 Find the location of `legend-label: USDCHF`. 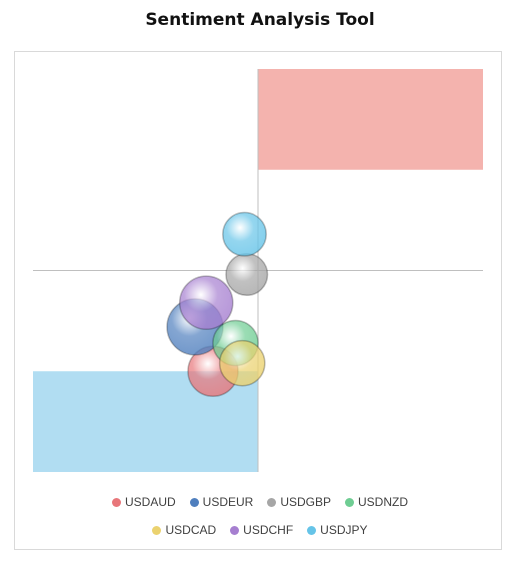

legend-label: USDCHF is located at coordinates (268, 530).